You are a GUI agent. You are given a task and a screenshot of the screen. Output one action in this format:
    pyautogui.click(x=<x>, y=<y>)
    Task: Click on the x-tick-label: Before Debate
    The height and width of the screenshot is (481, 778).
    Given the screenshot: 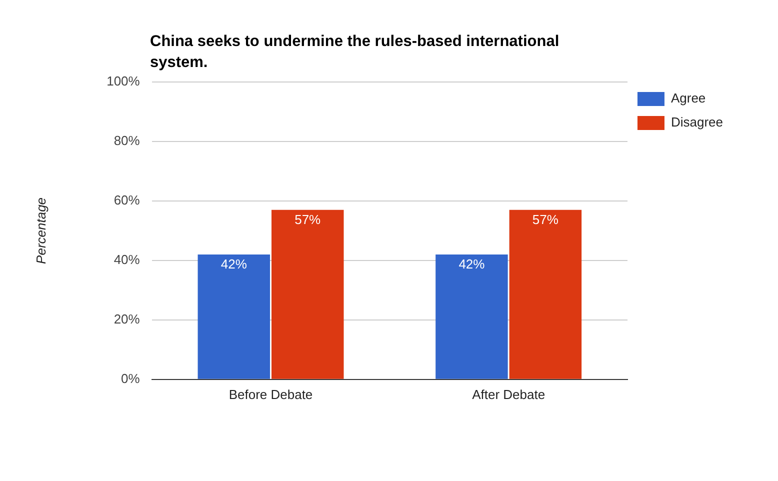 What is the action you would take?
    pyautogui.click(x=270, y=394)
    